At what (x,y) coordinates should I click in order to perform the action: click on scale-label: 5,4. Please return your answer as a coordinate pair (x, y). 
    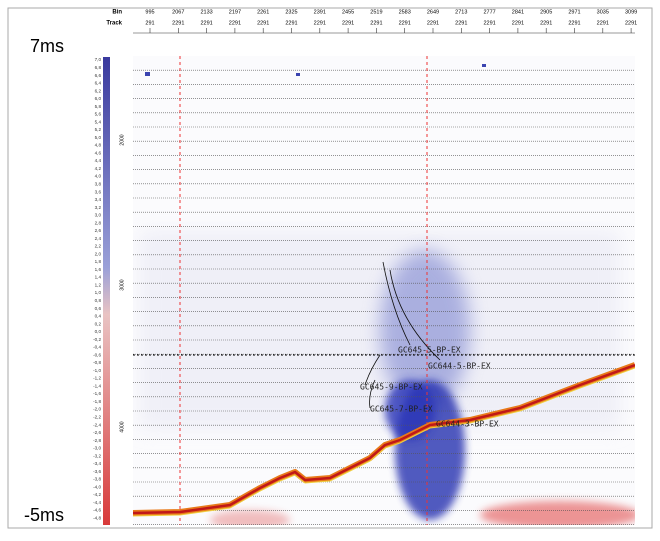
    Looking at the image, I should click on (98, 121).